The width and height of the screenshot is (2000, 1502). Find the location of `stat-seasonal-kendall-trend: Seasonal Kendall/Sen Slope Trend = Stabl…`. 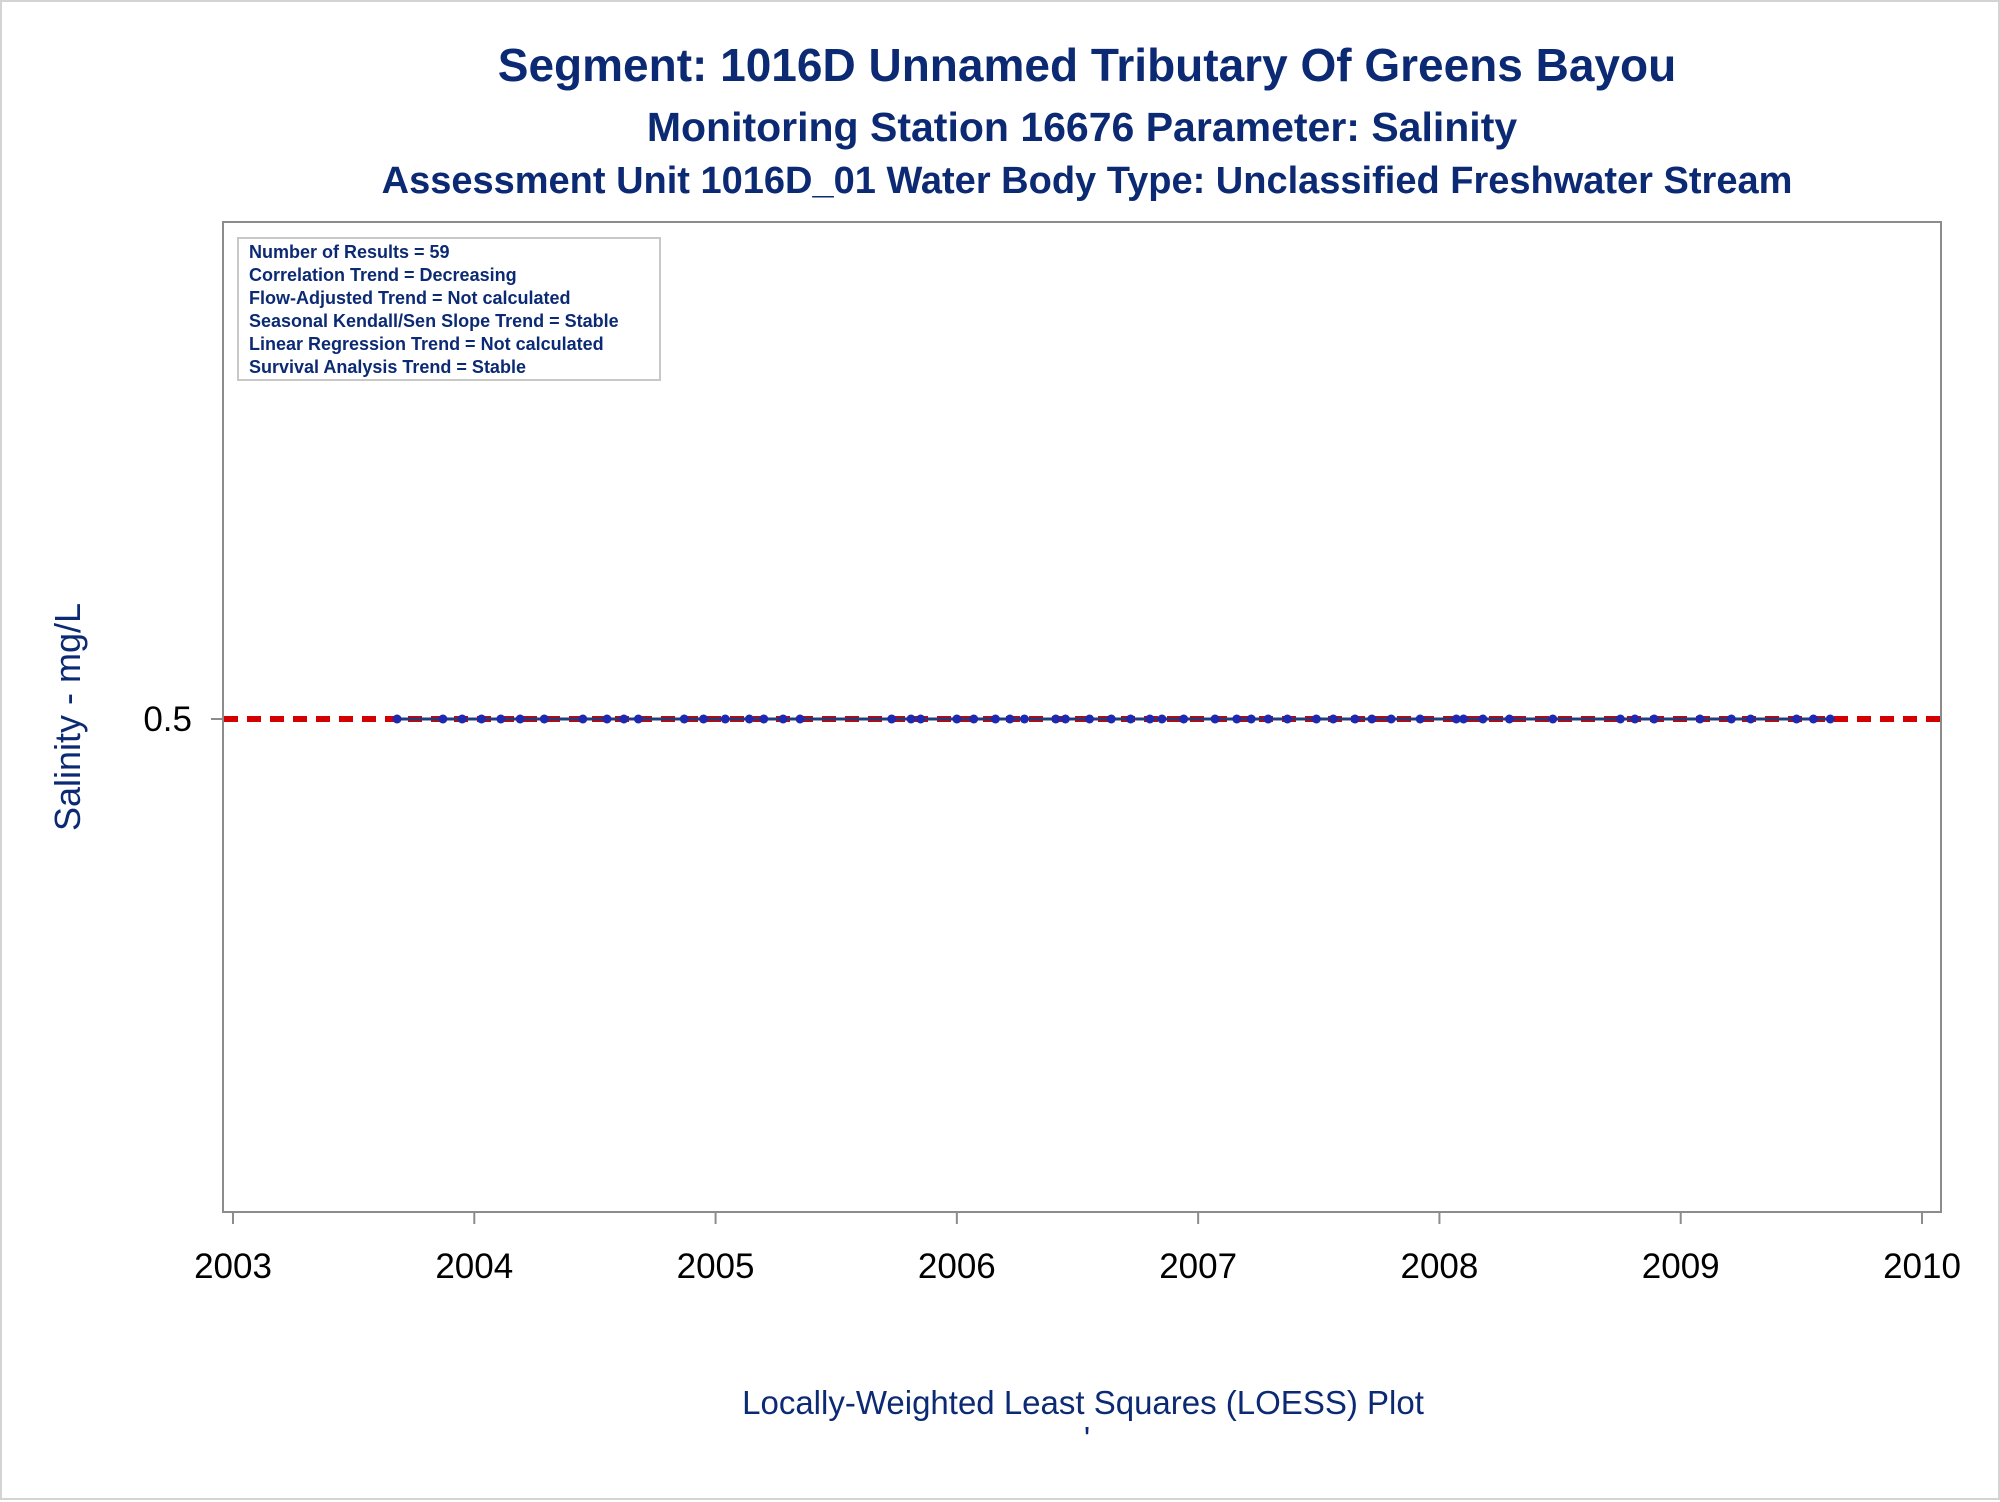

stat-seasonal-kendall-trend: Seasonal Kendall/Sen Slope Trend = Stabl… is located at coordinates (434, 321).